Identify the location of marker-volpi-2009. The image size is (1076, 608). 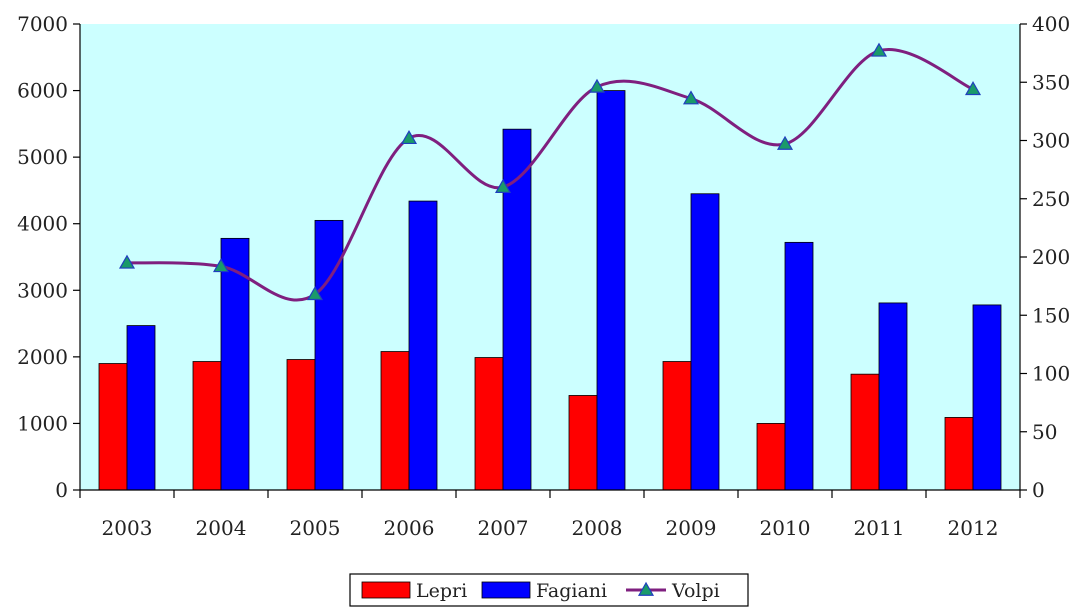
(691, 97).